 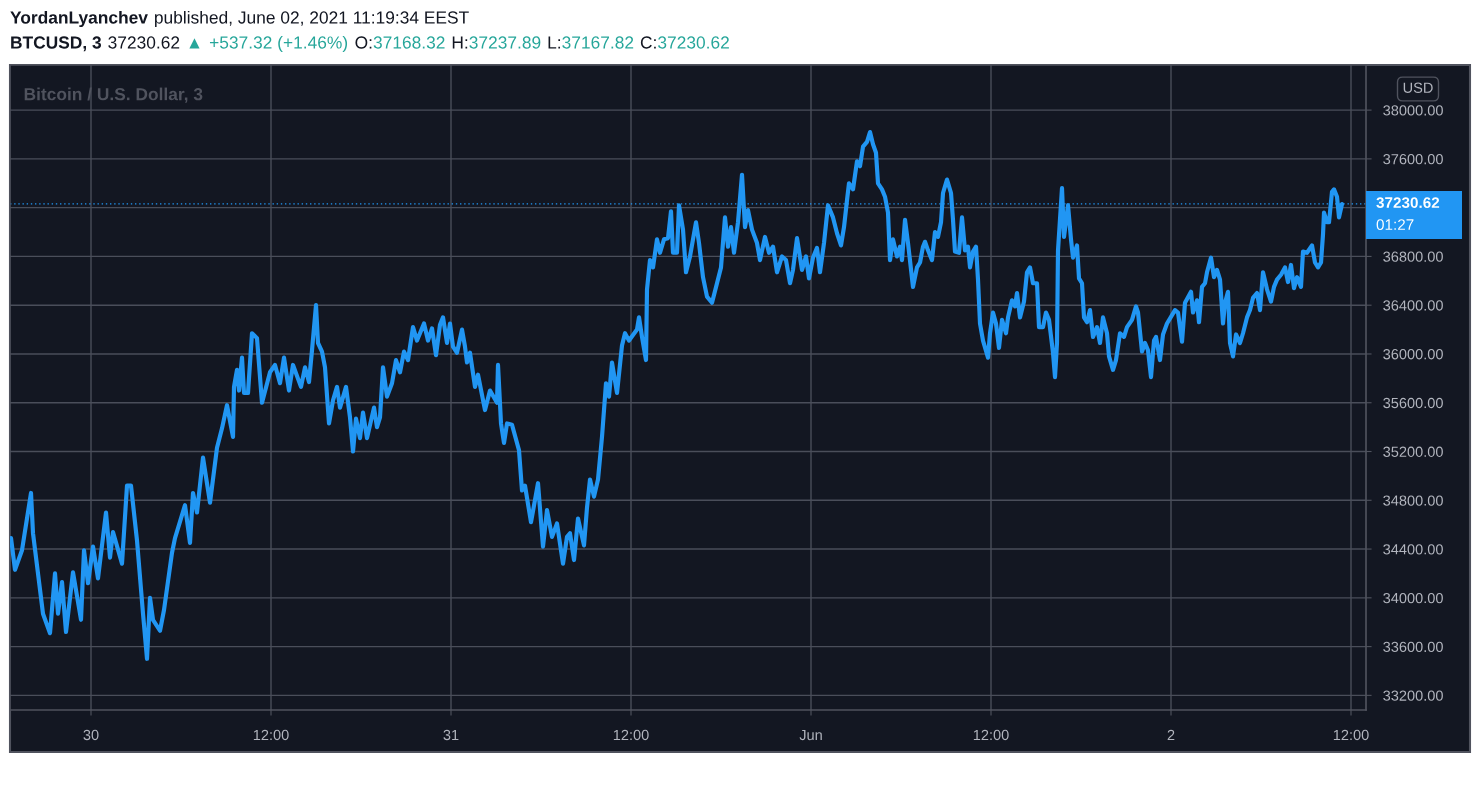 What do you see at coordinates (1413, 403) in the screenshot?
I see `y-tick-label: 35600.00` at bounding box center [1413, 403].